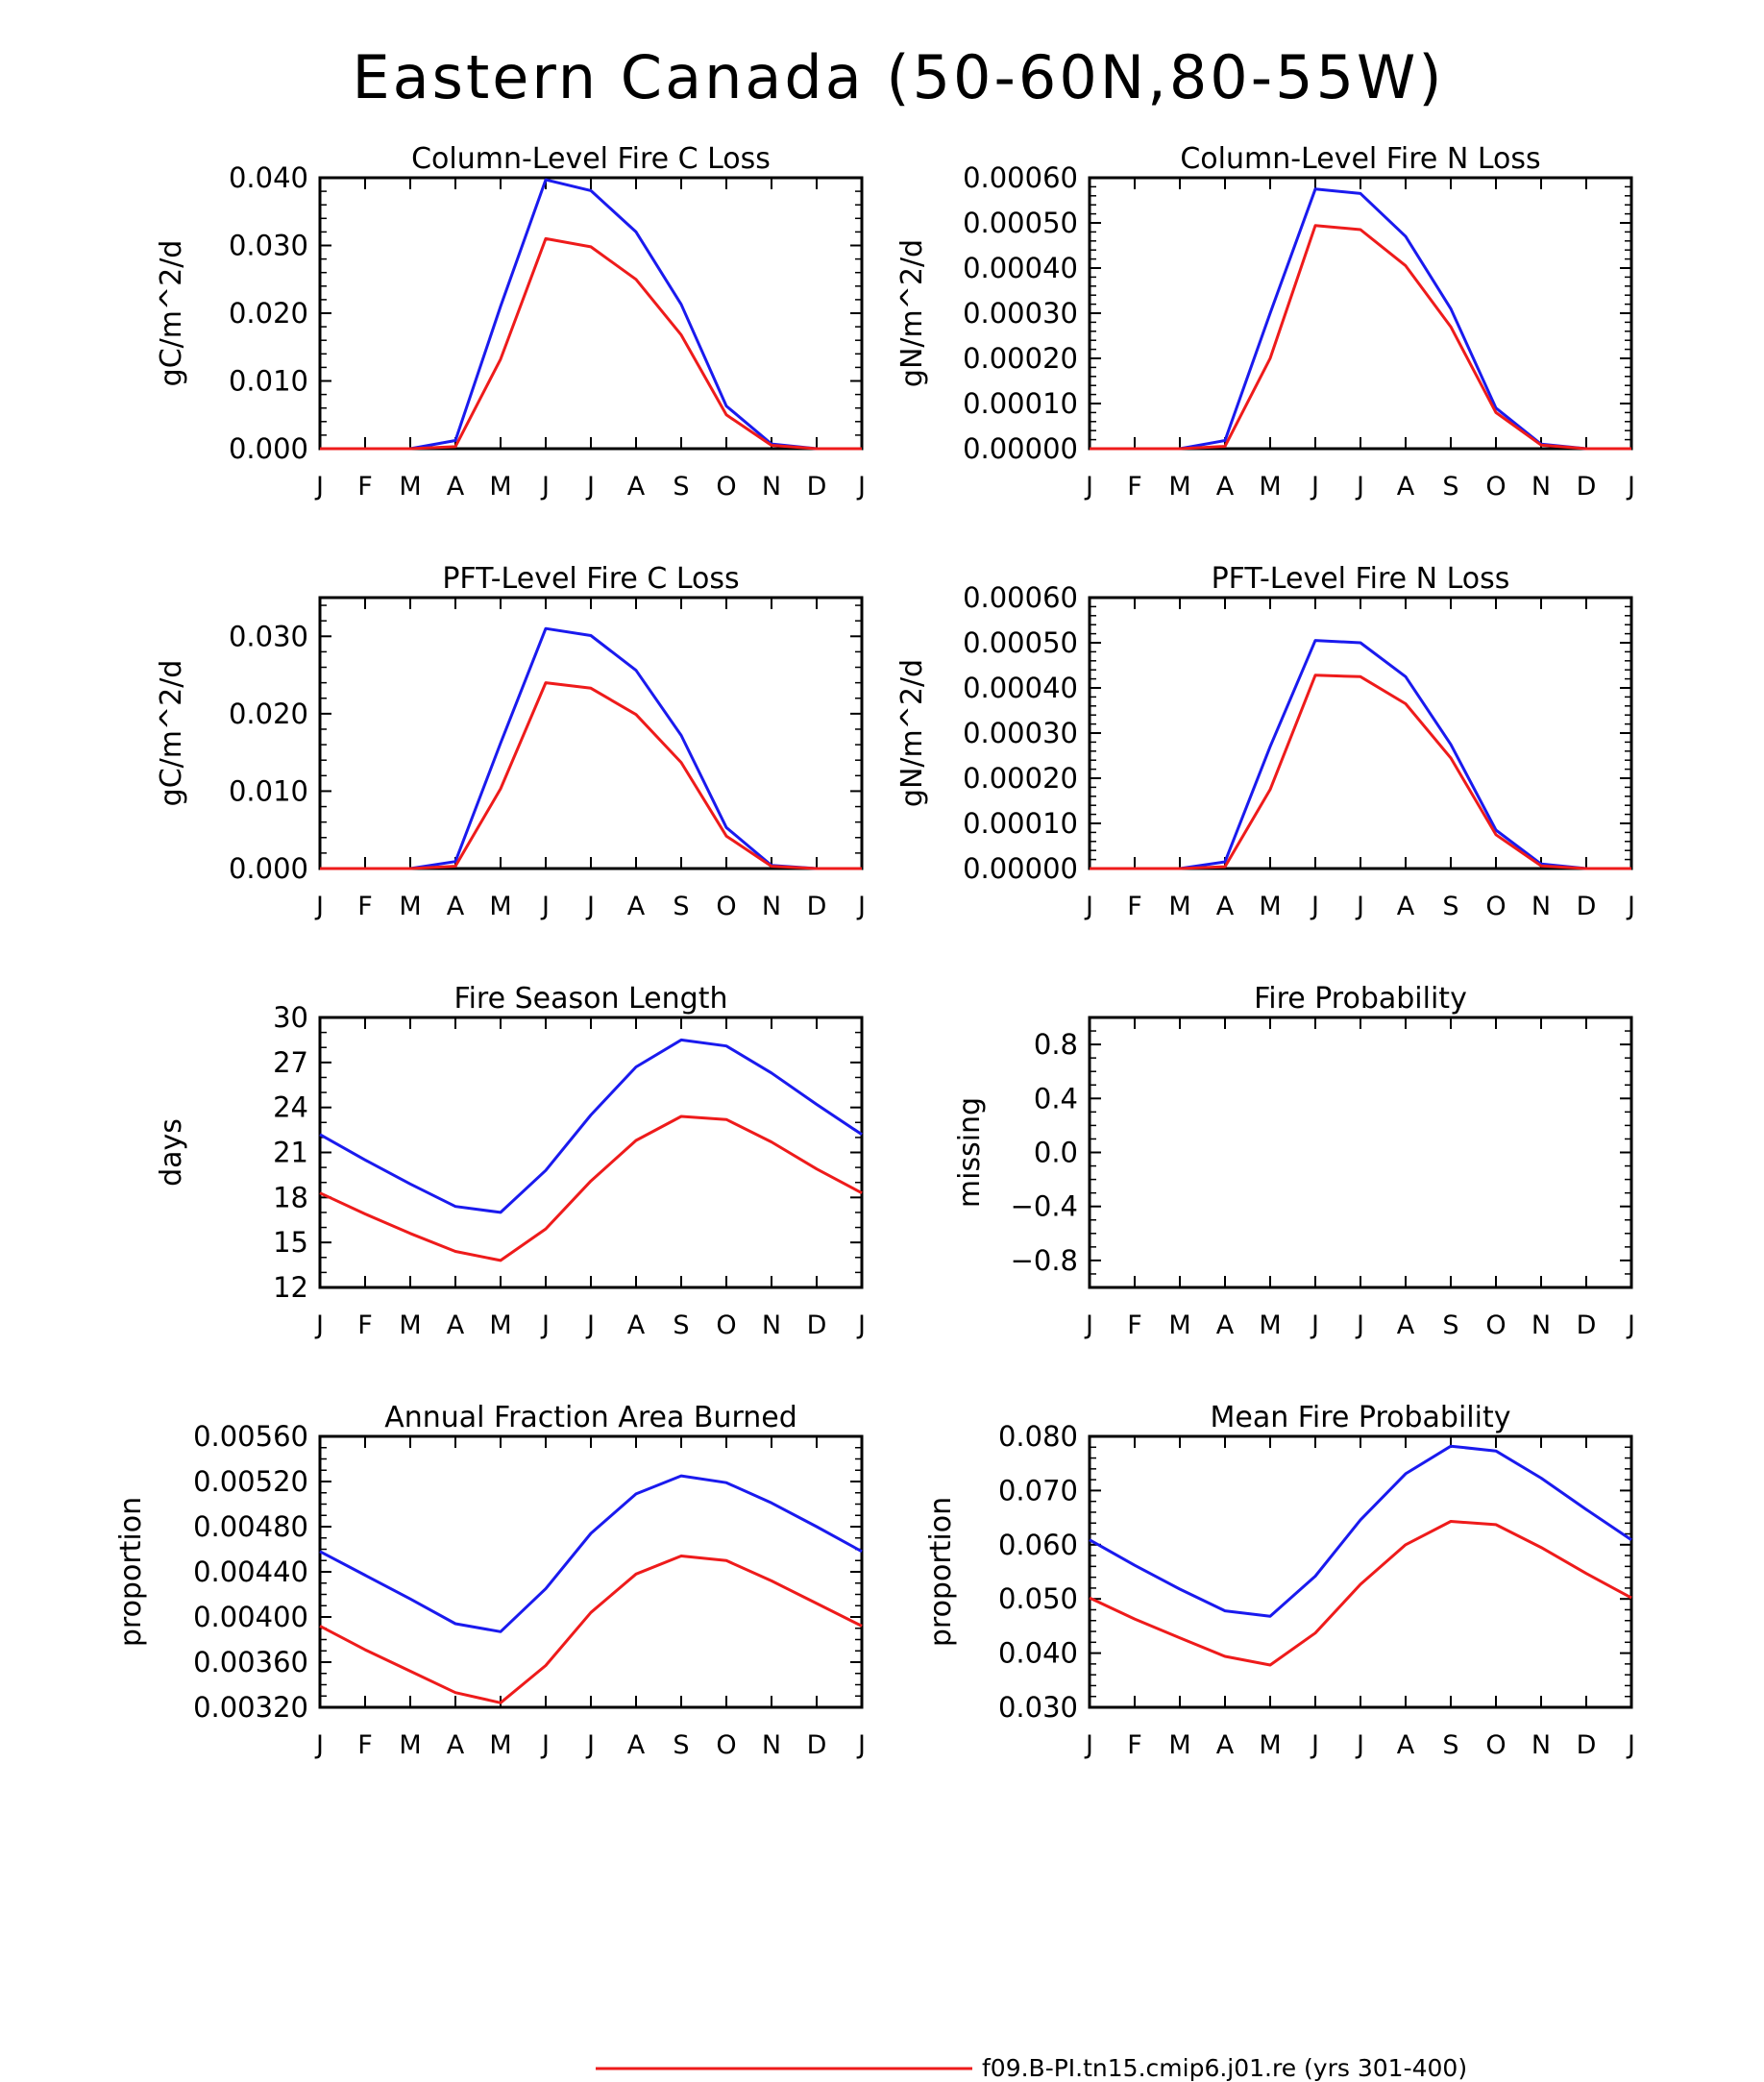 The height and width of the screenshot is (2082, 1764). I want to click on y-tick-label: 0.00440, so click(250, 1572).